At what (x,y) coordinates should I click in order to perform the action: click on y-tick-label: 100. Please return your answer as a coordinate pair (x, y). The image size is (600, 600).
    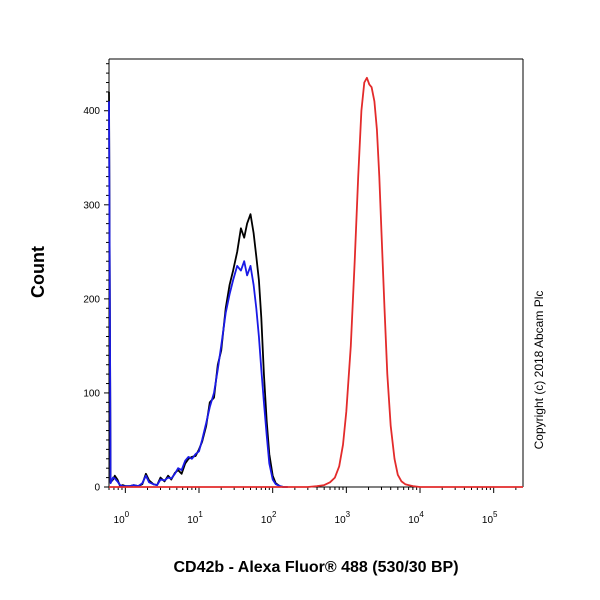
    Looking at the image, I should click on (91, 393).